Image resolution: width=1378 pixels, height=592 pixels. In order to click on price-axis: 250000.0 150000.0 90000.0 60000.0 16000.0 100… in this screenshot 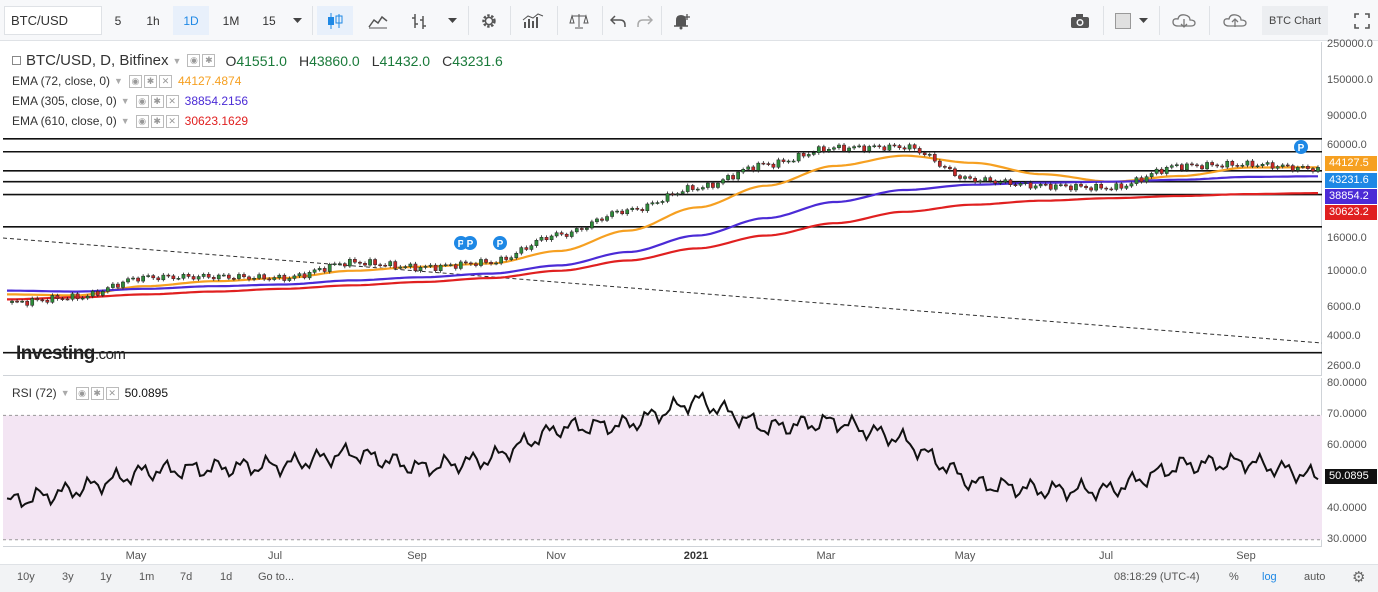, I will do `click(1350, 207)`.